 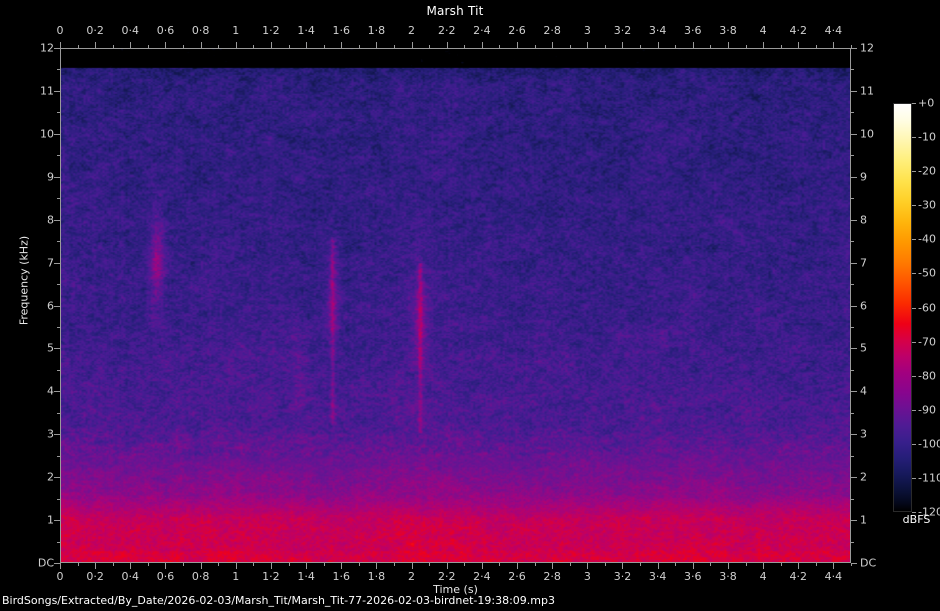 What do you see at coordinates (482, 30) in the screenshot?
I see `x-tick-label-top: 2·4` at bounding box center [482, 30].